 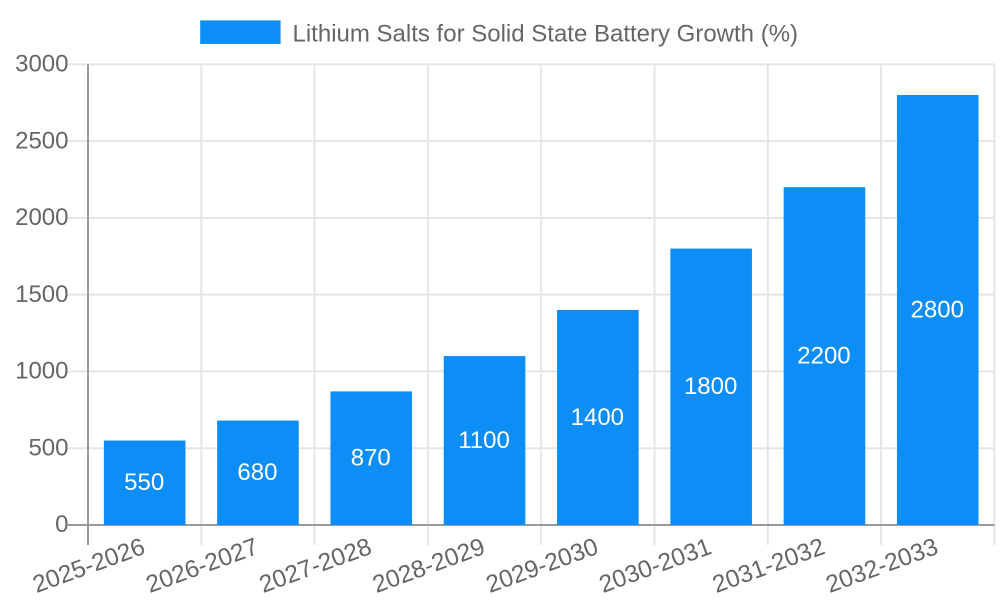 What do you see at coordinates (48, 447) in the screenshot?
I see `svg-text: 500` at bounding box center [48, 447].